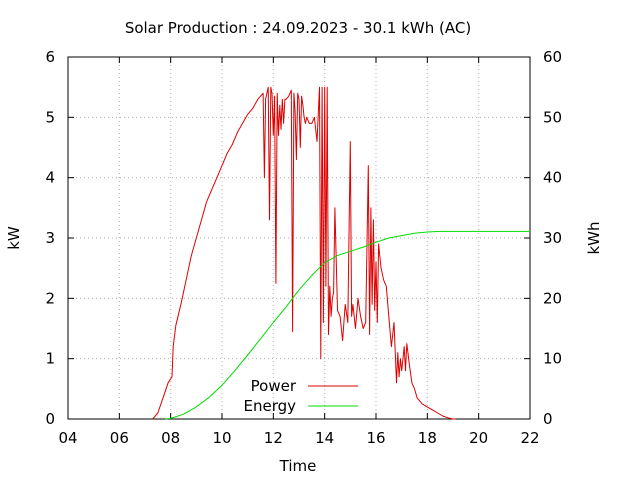 The image size is (640, 480). Describe the element at coordinates (221, 438) in the screenshot. I see `x-tick-label: 10` at that location.